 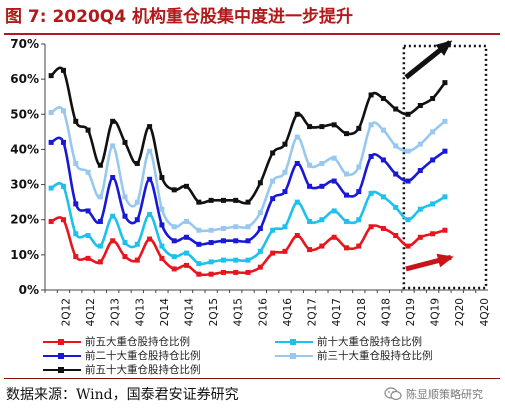 What do you see at coordinates (62, 369) in the screenshot?
I see `legend-swatch-top50` at bounding box center [62, 369].